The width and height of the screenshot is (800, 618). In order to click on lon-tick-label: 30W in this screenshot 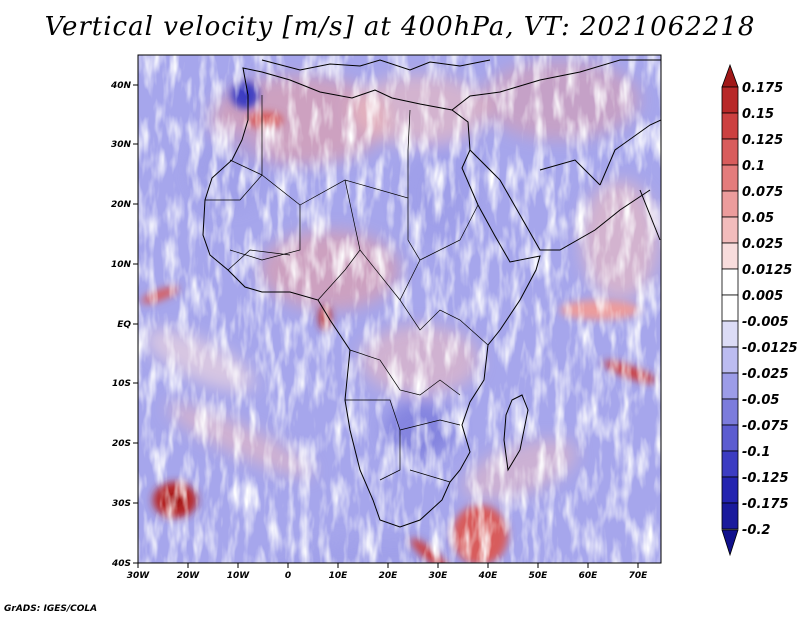, I will do `click(139, 576)`.